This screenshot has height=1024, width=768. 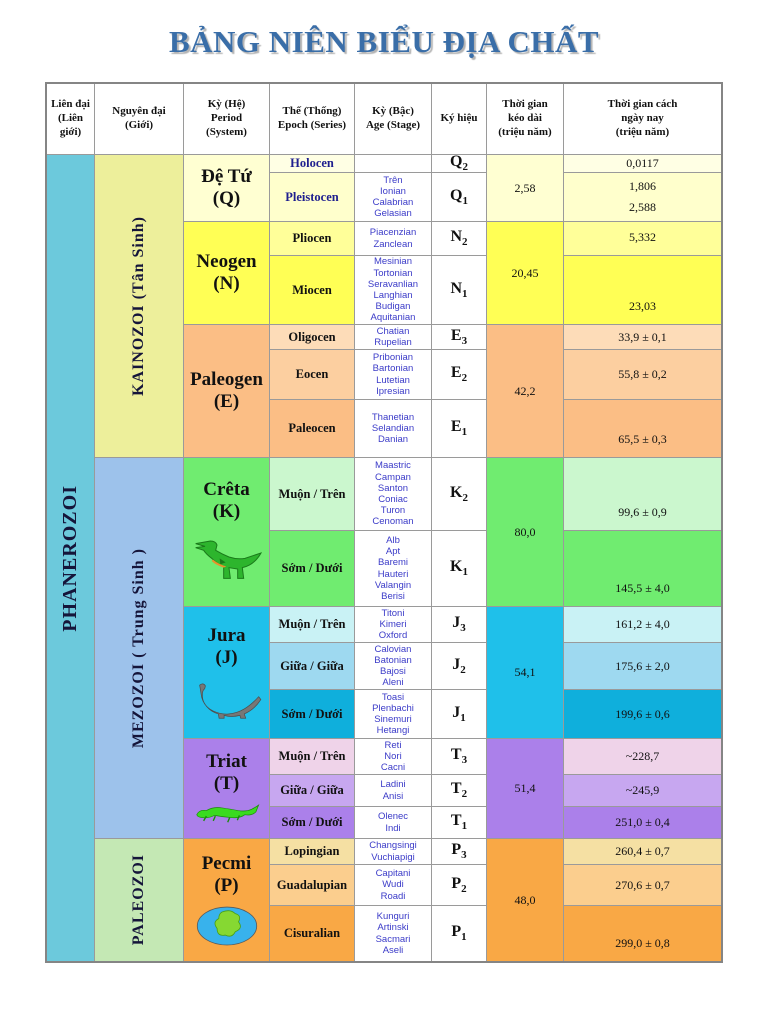 What do you see at coordinates (384, 41) in the screenshot?
I see `page-title: BẢNG NIÊN BIỂU ĐỊA CHẤT` at bounding box center [384, 41].